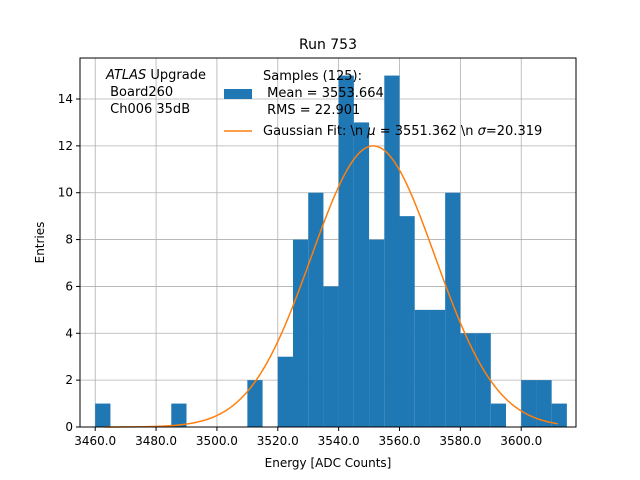 The width and height of the screenshot is (640, 480). What do you see at coordinates (311, 110) in the screenshot?
I see `legend-histogram-line-3: RMS = 22.901` at bounding box center [311, 110].